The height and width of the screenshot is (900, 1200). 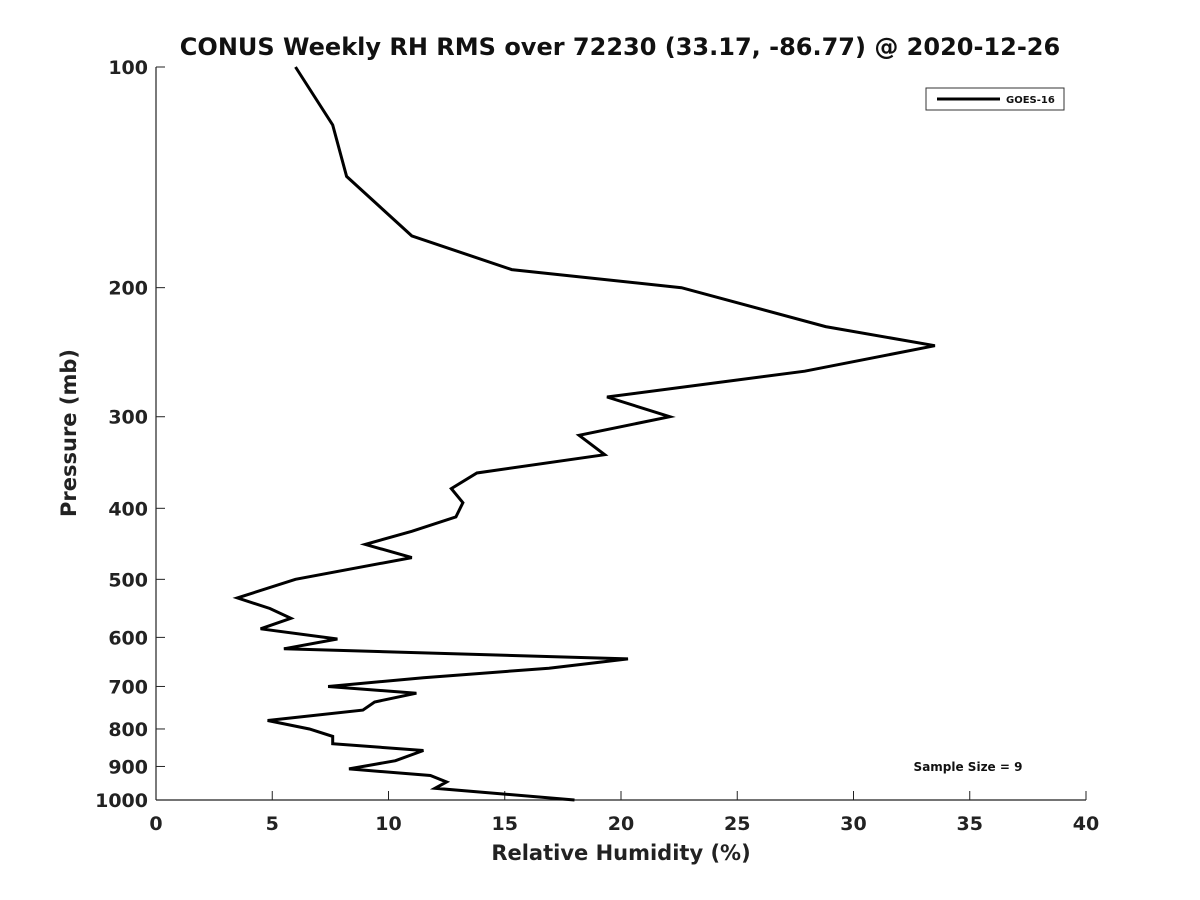 What do you see at coordinates (128, 767) in the screenshot?
I see `y-tick-label: 900` at bounding box center [128, 767].